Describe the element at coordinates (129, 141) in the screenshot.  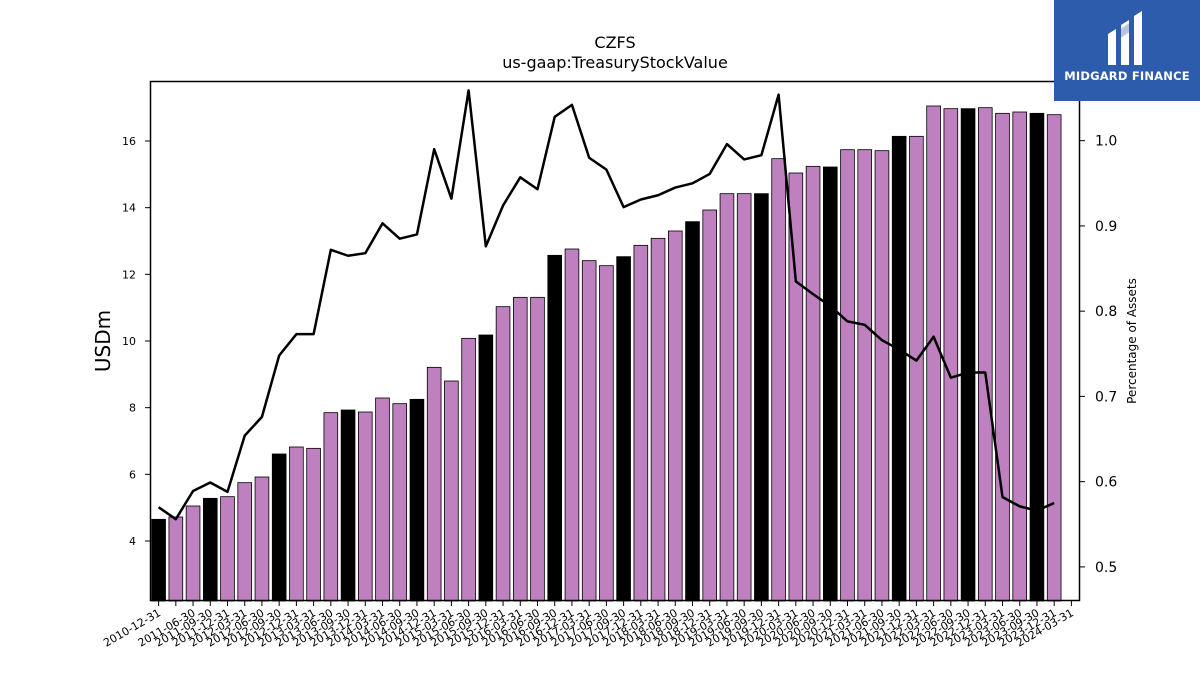
I see `y-tick-label: 16` at that location.